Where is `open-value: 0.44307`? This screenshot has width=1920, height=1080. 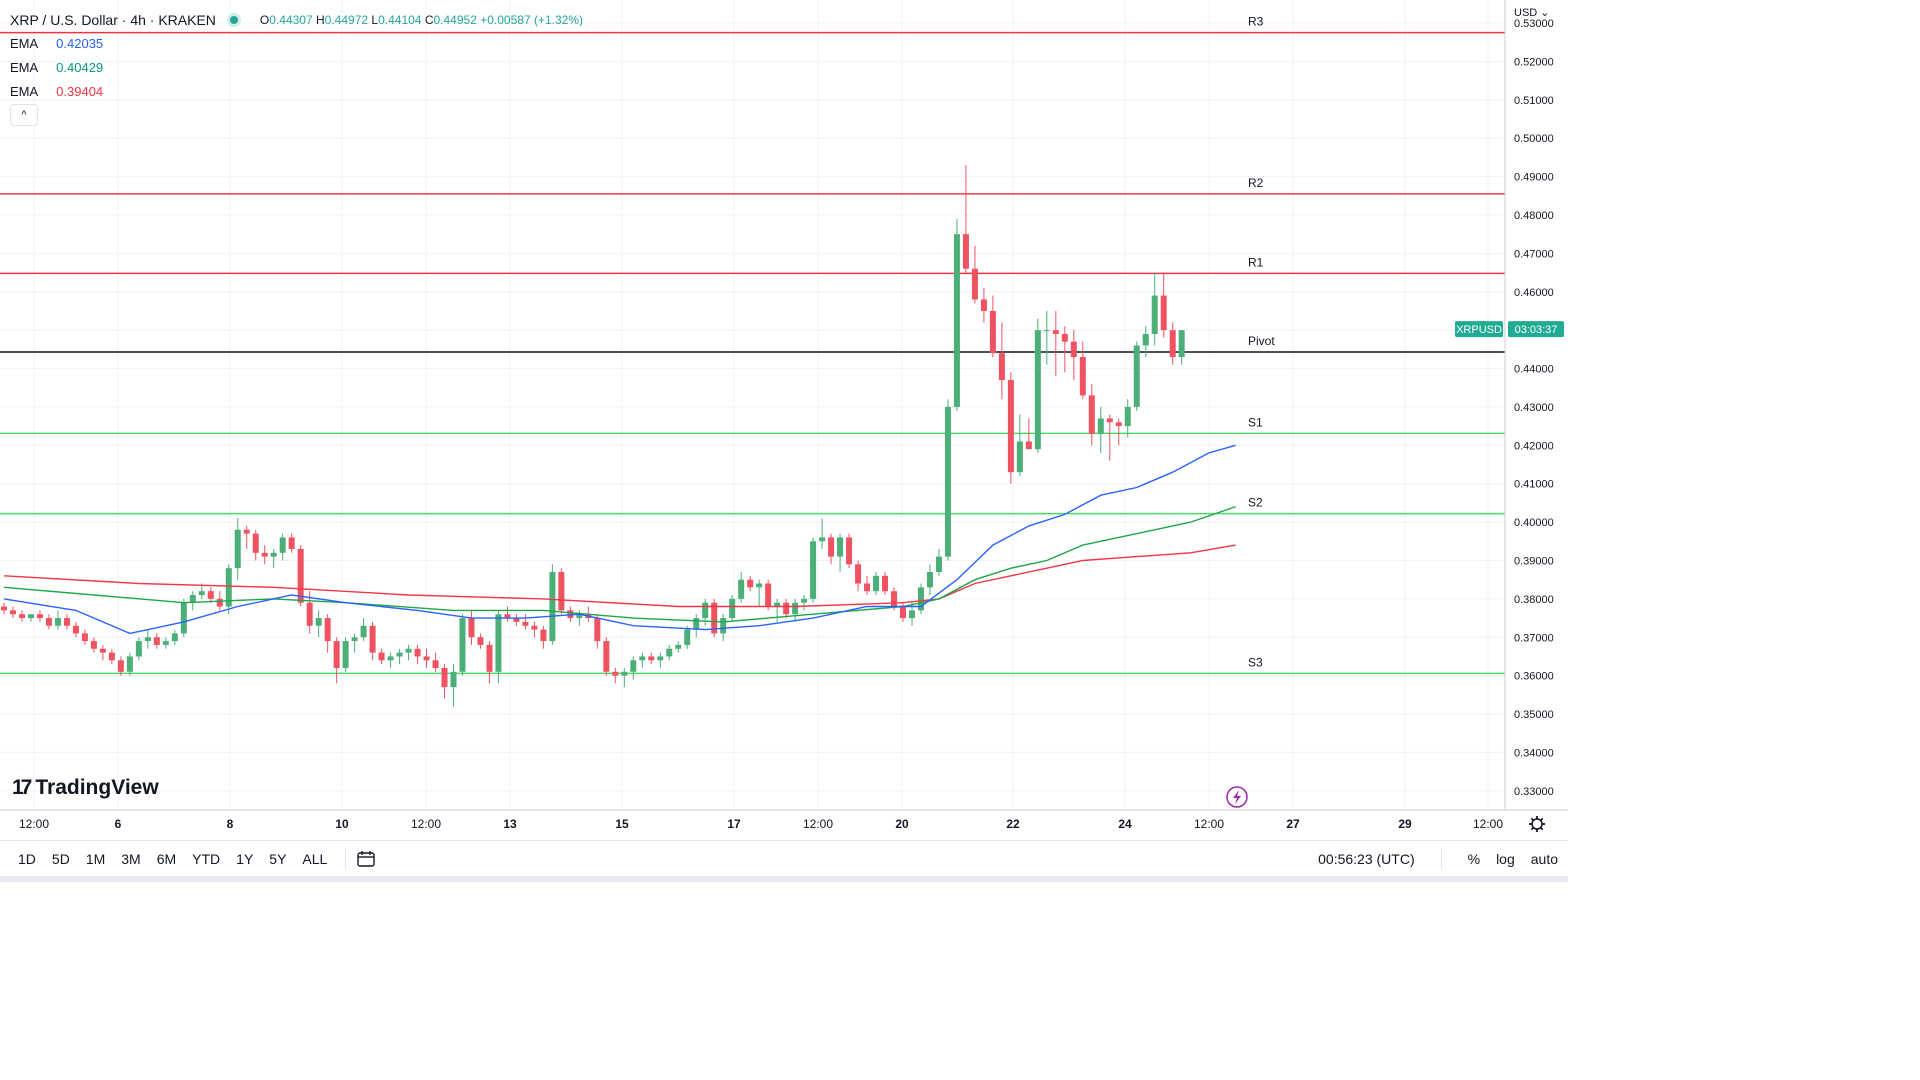 open-value: 0.44307 is located at coordinates (291, 20).